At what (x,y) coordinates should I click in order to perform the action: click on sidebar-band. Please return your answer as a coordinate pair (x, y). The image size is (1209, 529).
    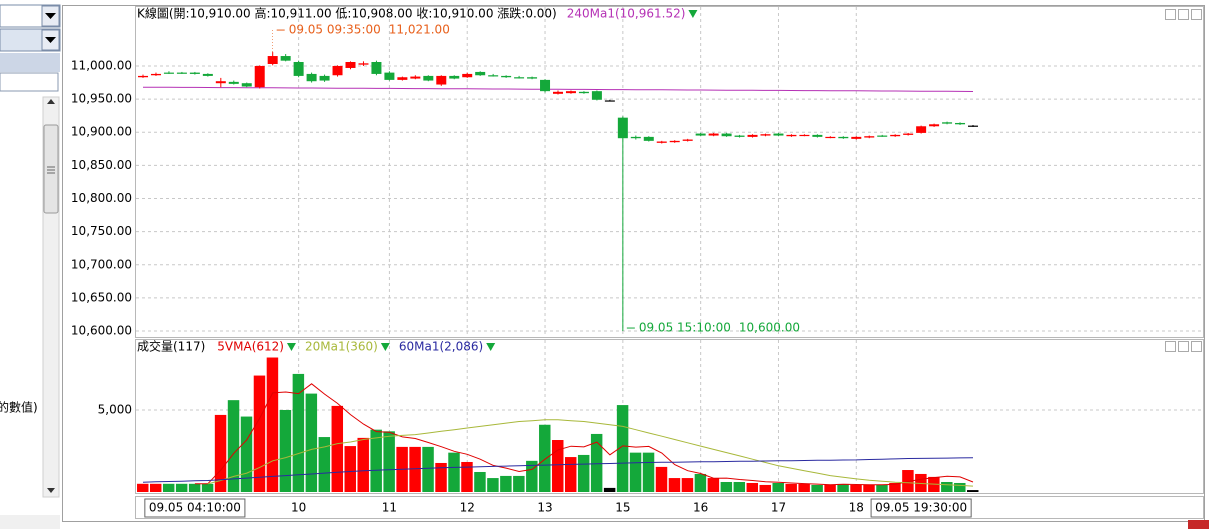
    Looking at the image, I should click on (30, 62).